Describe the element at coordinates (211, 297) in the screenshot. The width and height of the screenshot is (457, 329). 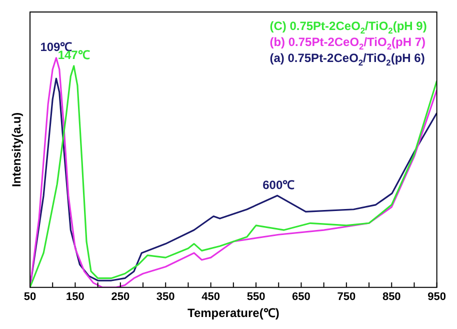
I see `x-tick-label: 450` at that location.